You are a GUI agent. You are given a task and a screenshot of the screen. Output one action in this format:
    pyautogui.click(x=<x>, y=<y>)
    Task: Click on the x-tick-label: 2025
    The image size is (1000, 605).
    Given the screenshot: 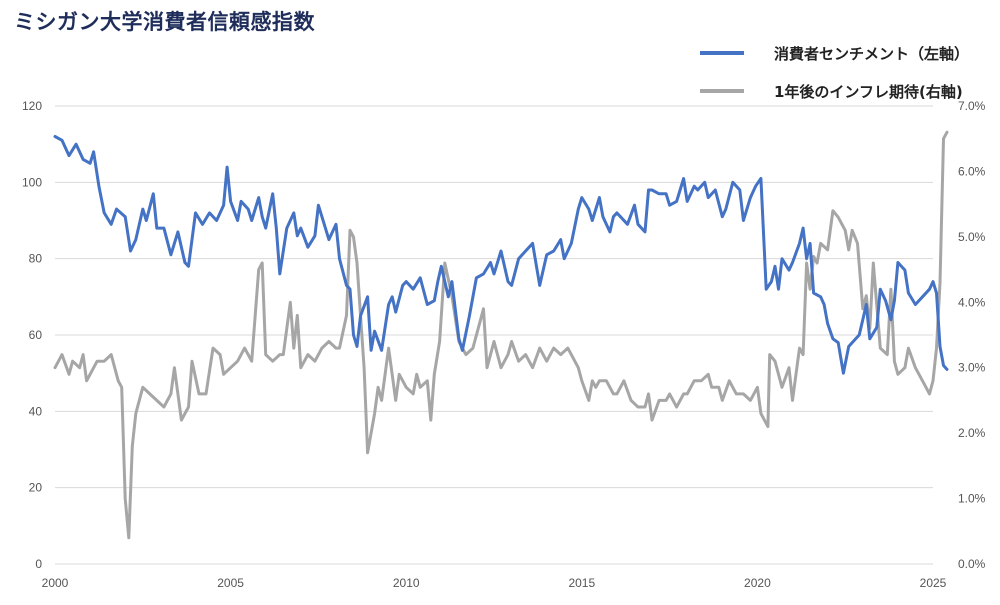 What is the action you would take?
    pyautogui.click(x=933, y=583)
    